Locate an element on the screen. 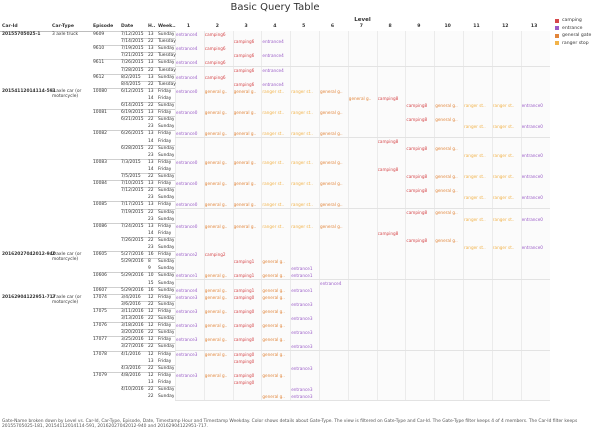 The width and height of the screenshot is (600, 435). level-header-6: 6 is located at coordinates (332, 26).